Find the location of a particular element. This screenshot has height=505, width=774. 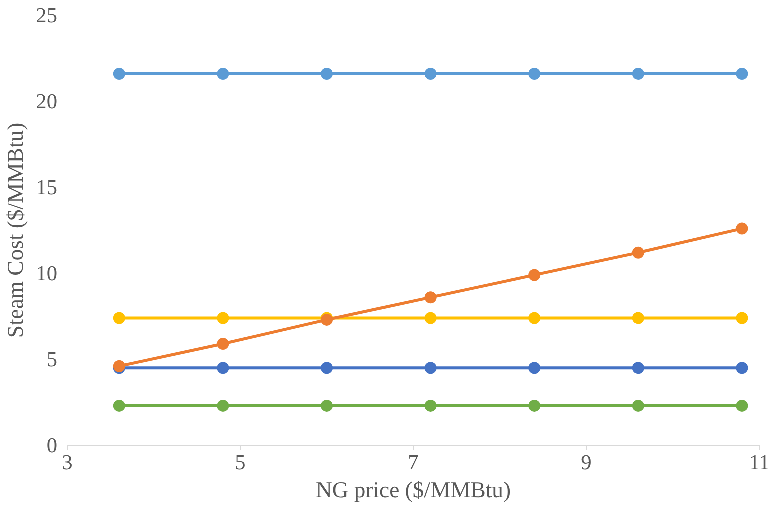

y-tick-label: 0 is located at coordinates (52, 446).